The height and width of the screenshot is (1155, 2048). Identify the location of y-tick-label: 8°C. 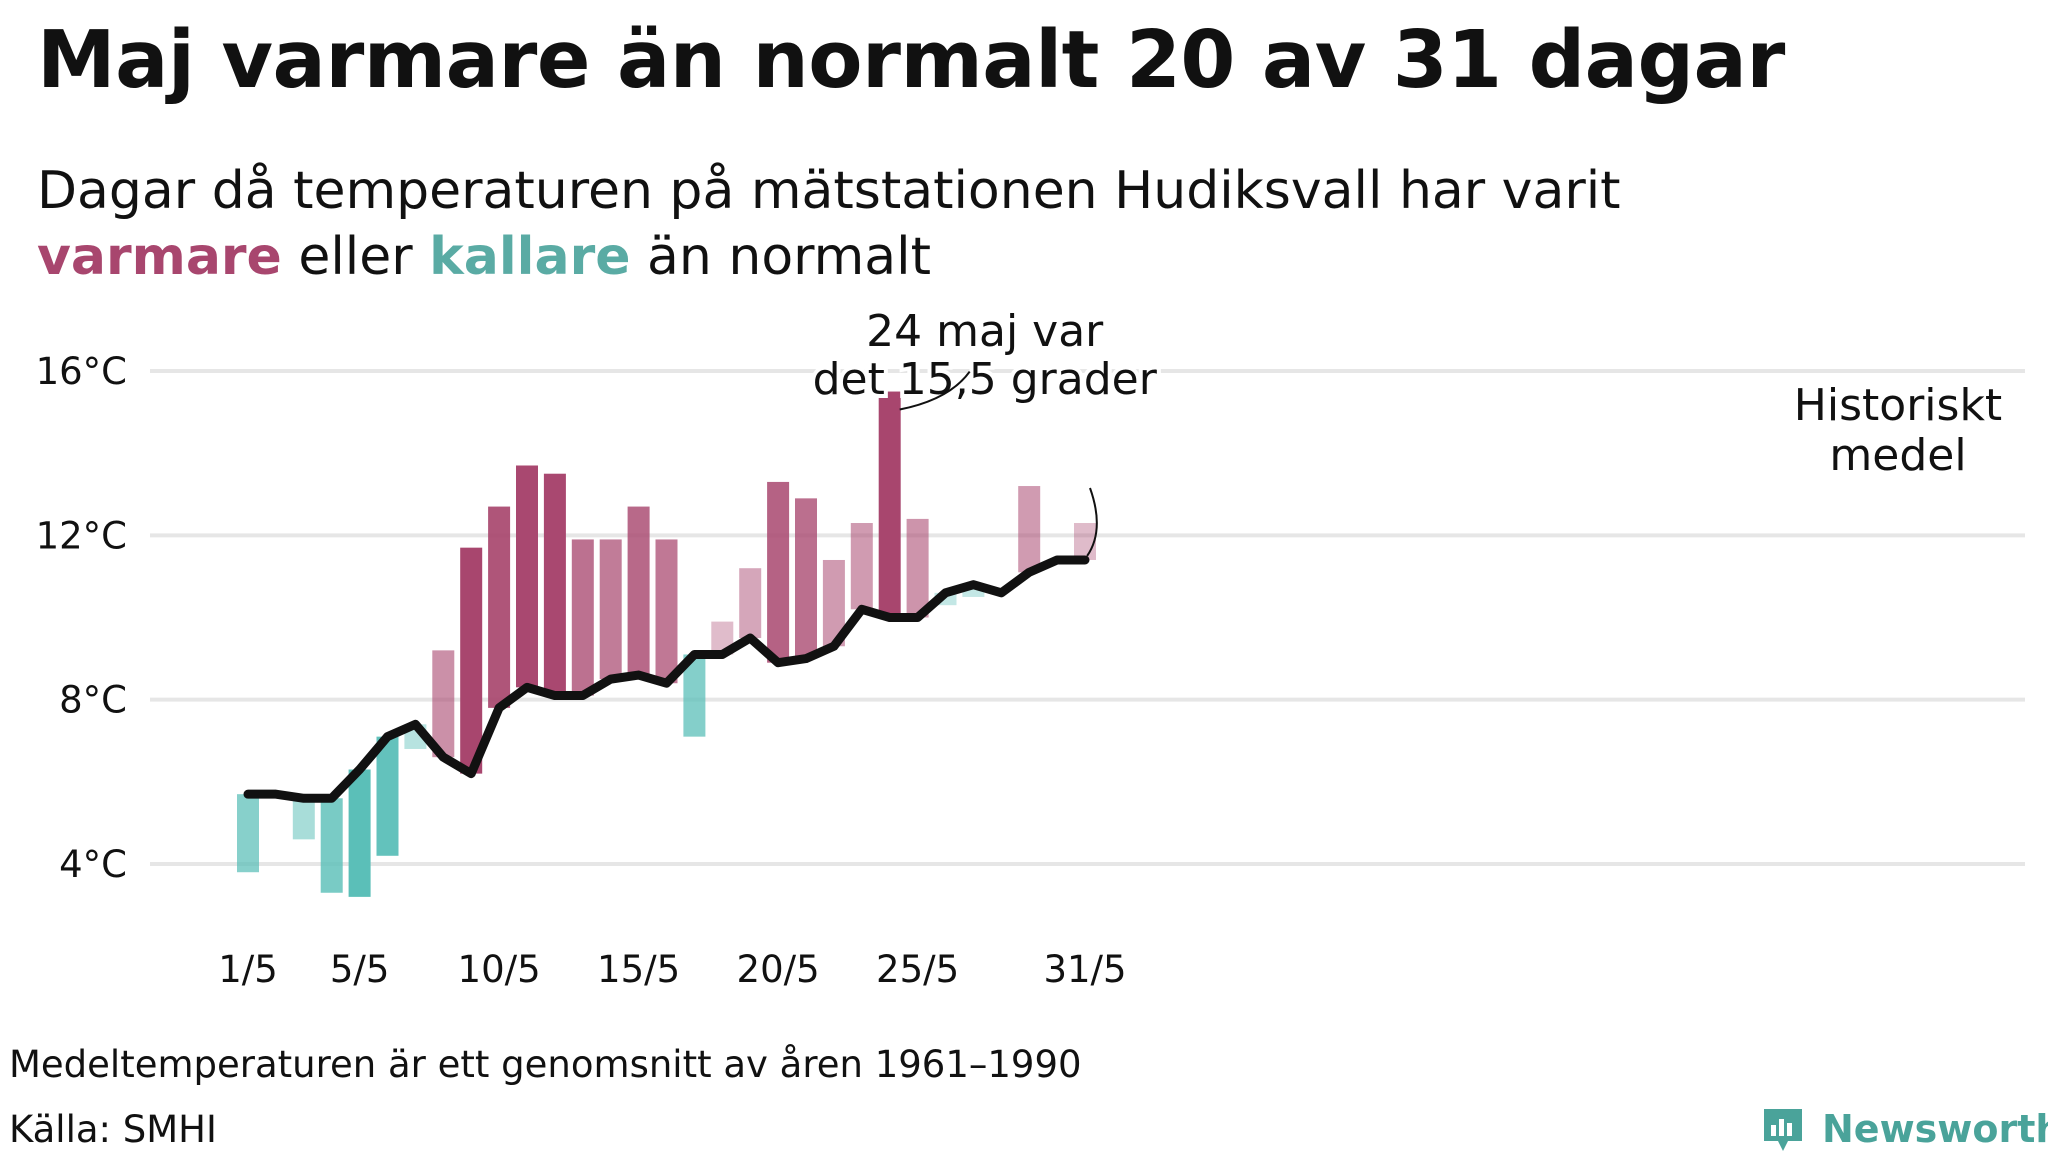
(93, 700).